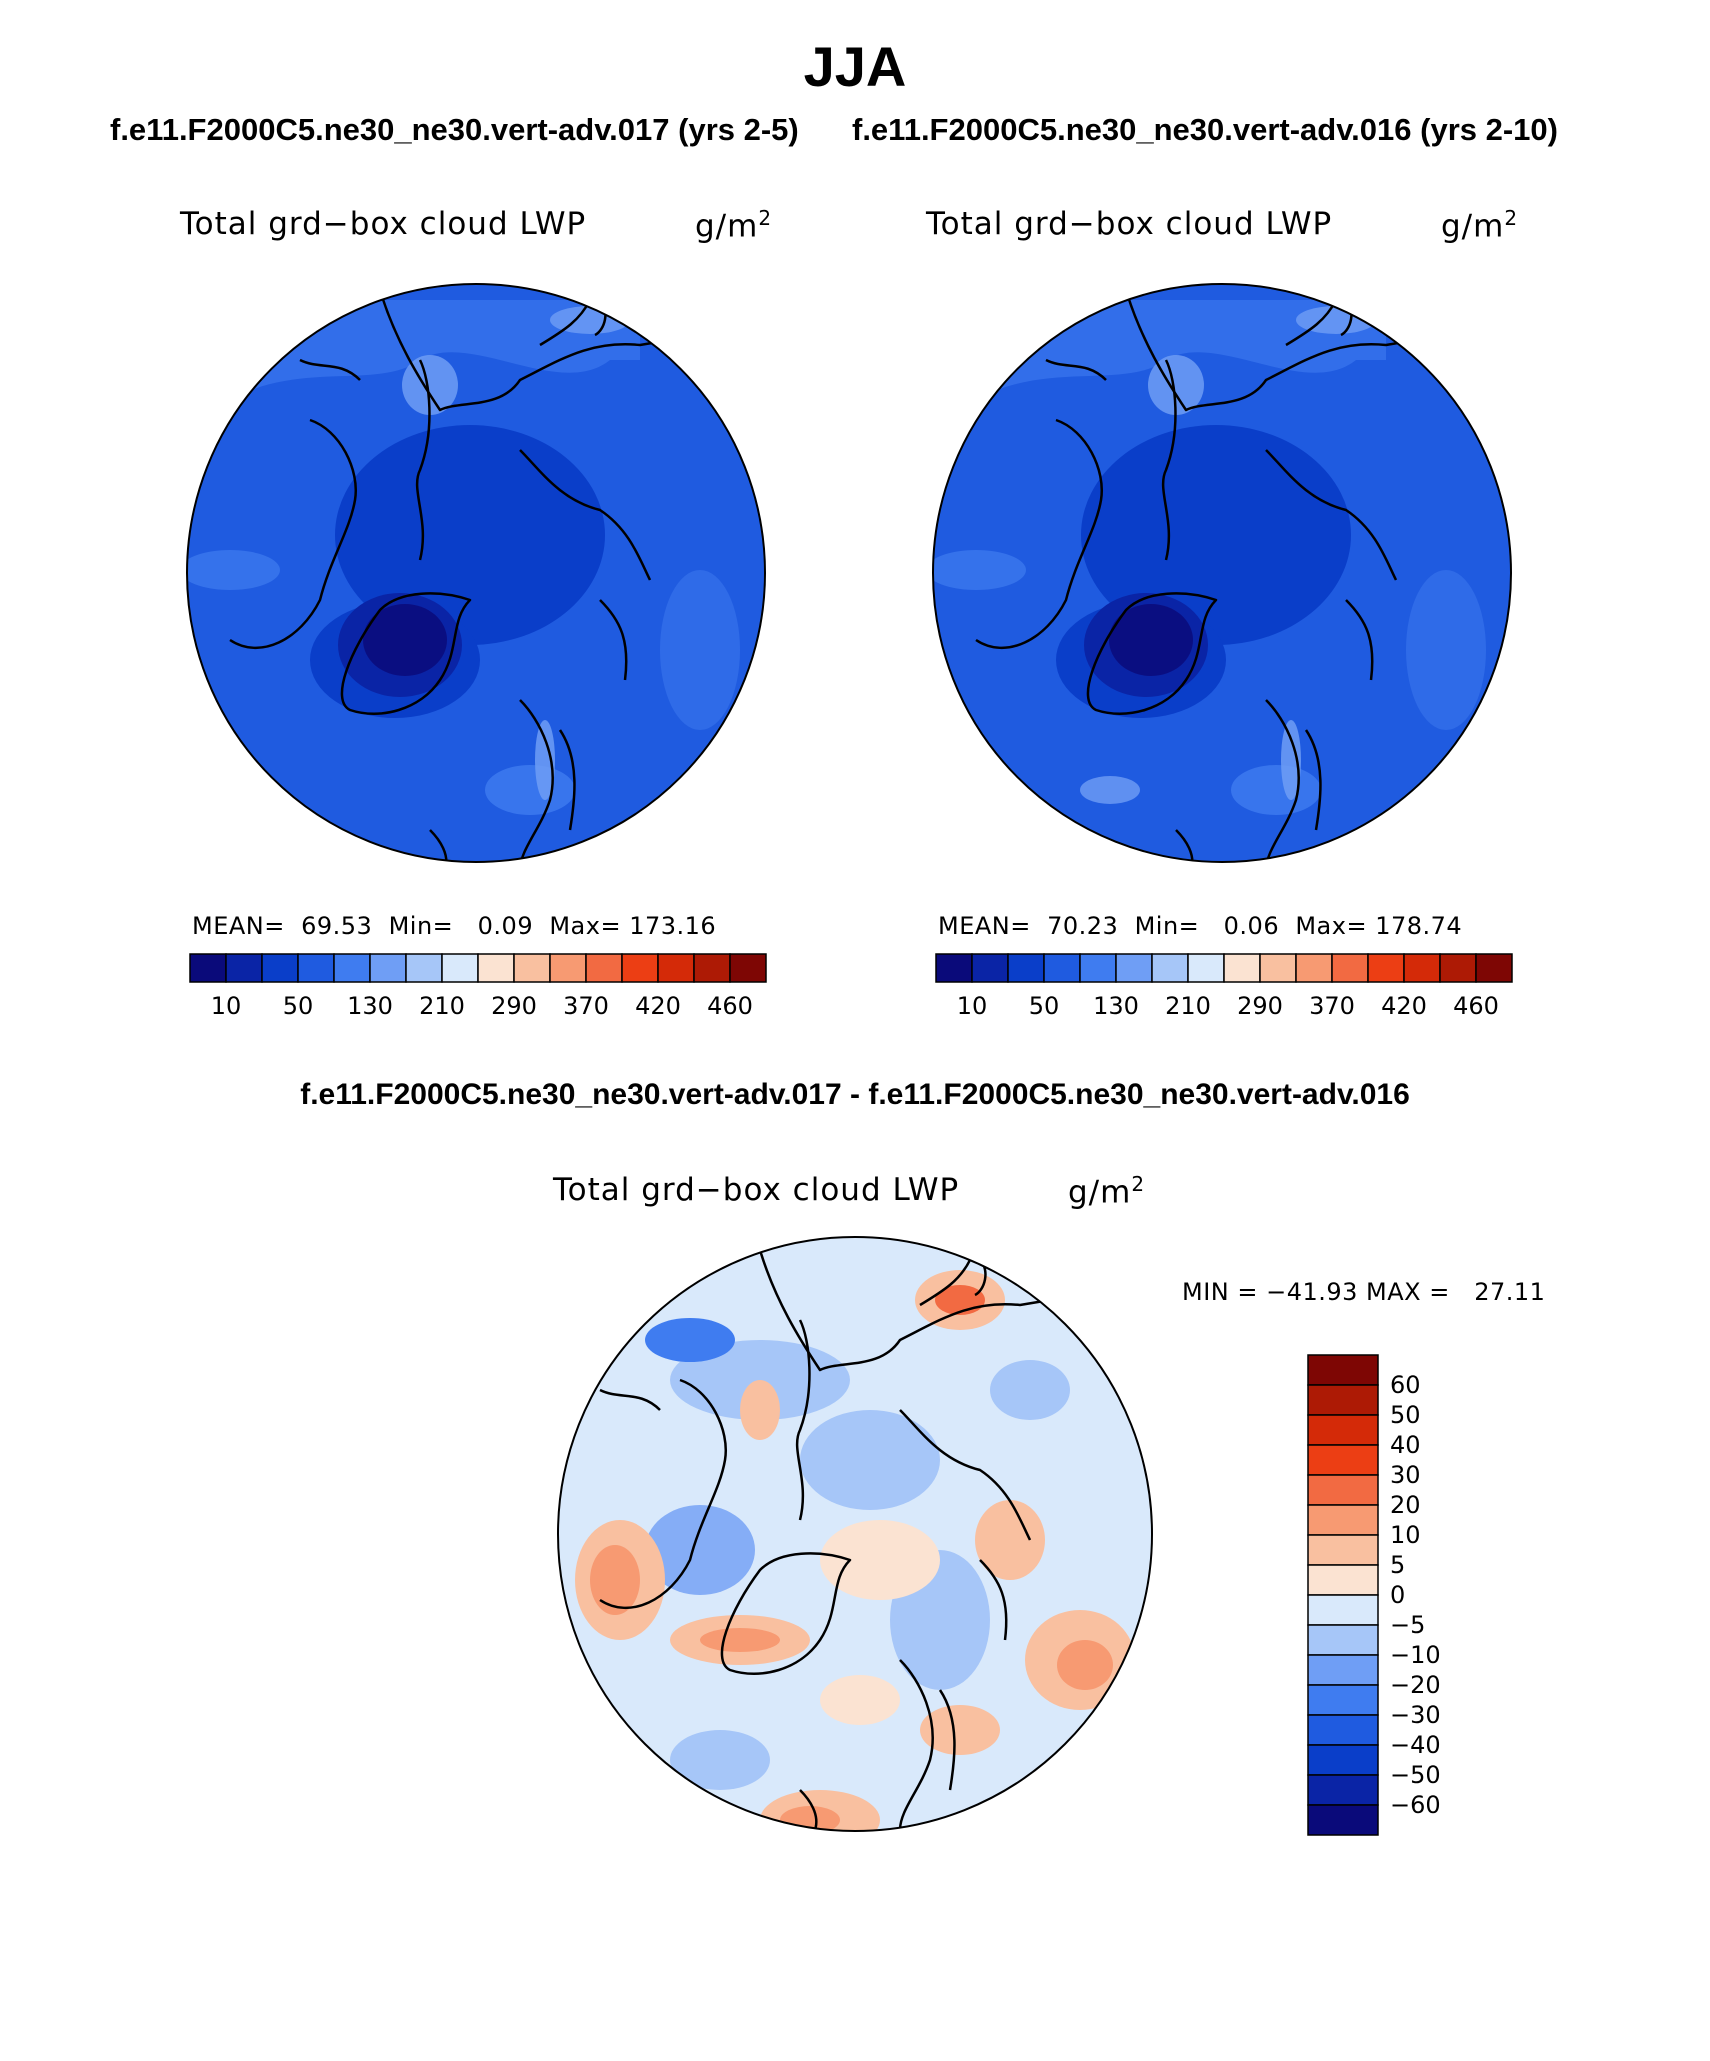 The height and width of the screenshot is (2061, 1710). Describe the element at coordinates (1415, 1655) in the screenshot. I see `colorbar-tick-label: −10` at that location.